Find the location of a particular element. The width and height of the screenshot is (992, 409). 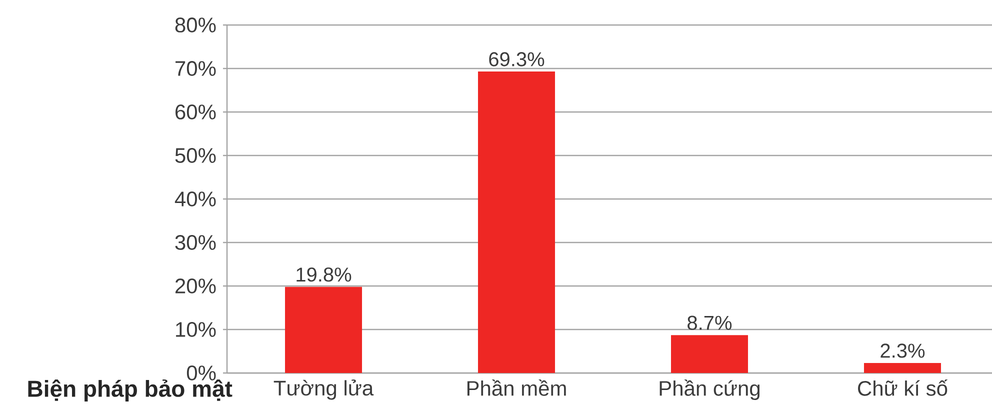

y-tick-label: 70% is located at coordinates (196, 68).